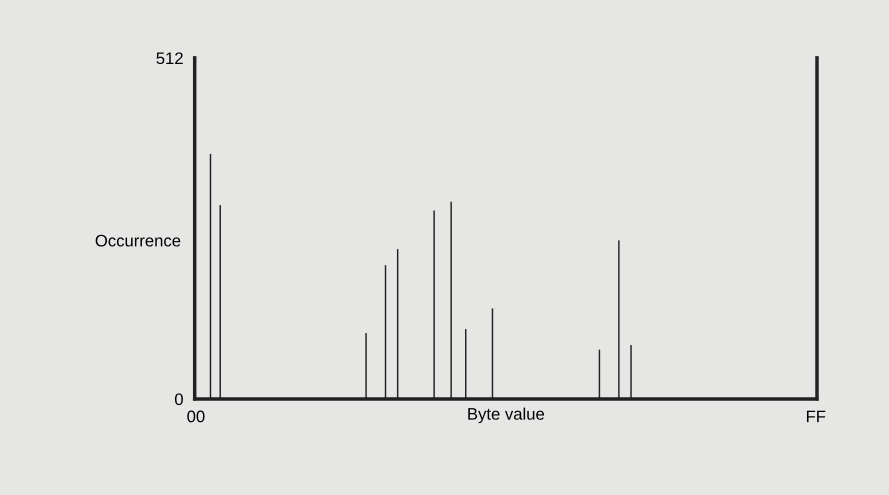 The height and width of the screenshot is (495, 889). Describe the element at coordinates (178, 399) in the screenshot. I see `y-tick-label: 0` at that location.